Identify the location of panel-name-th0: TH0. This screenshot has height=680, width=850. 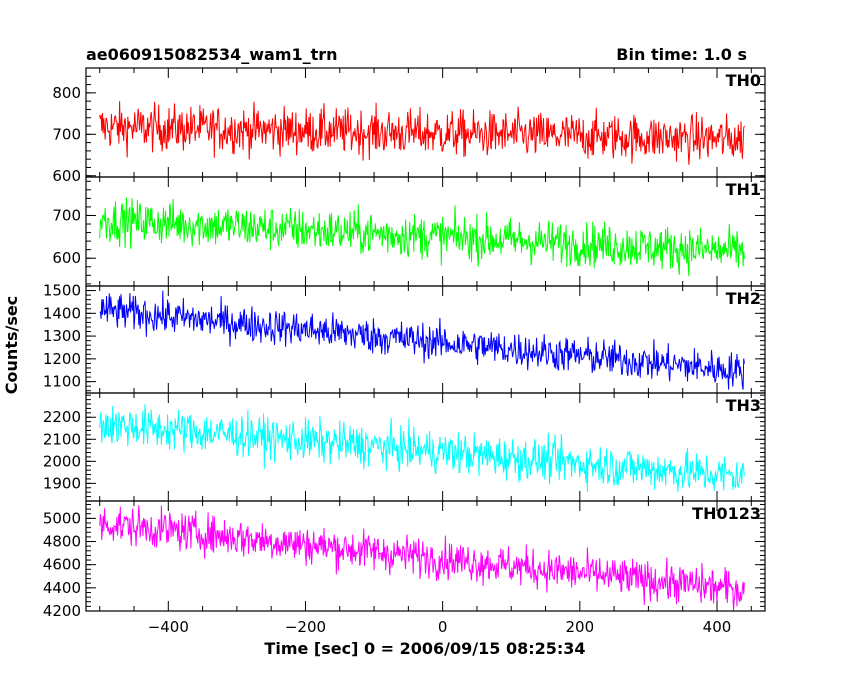
(743, 80).